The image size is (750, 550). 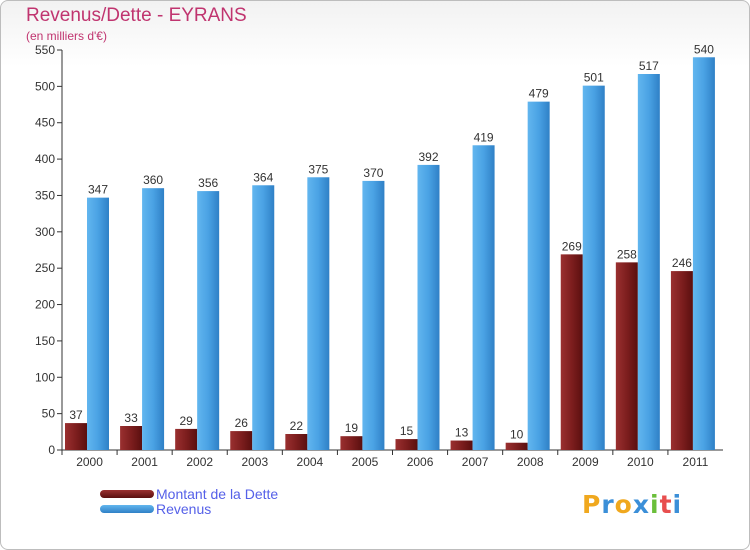 I want to click on logo-letter: t, so click(x=666, y=504).